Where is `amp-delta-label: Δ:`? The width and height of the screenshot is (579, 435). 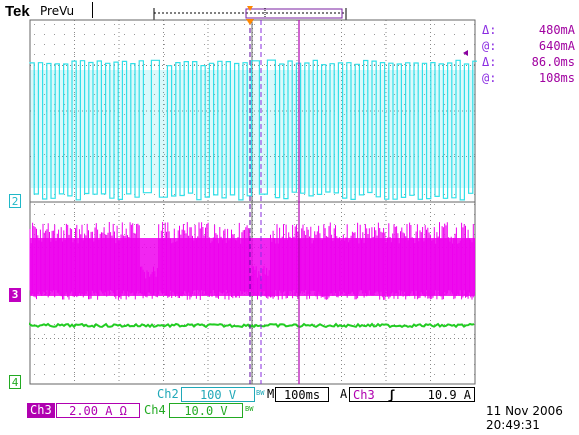 amp-delta-label: Δ: is located at coordinates (489, 30).